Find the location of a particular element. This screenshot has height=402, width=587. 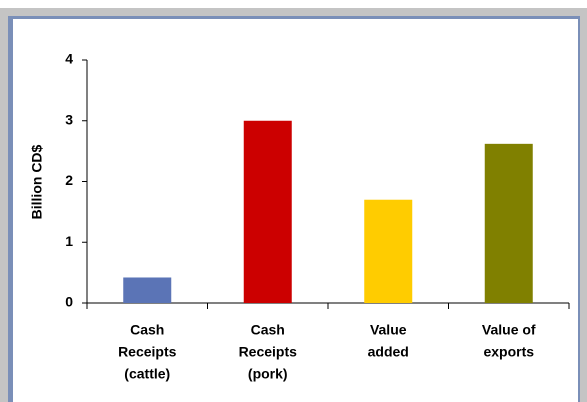

x-tick-label: exports is located at coordinates (508, 352).